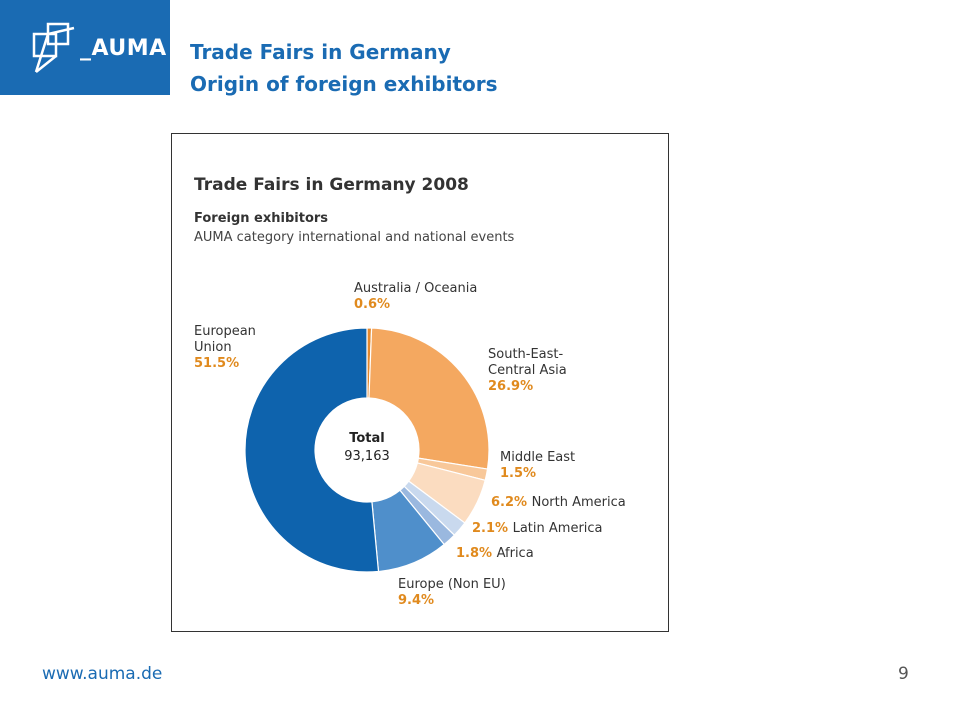 Image resolution: width=960 pixels, height=720 pixels. Describe the element at coordinates (344, 84) in the screenshot. I see `page-title-line2: Origin of foreign exhibitors` at that location.